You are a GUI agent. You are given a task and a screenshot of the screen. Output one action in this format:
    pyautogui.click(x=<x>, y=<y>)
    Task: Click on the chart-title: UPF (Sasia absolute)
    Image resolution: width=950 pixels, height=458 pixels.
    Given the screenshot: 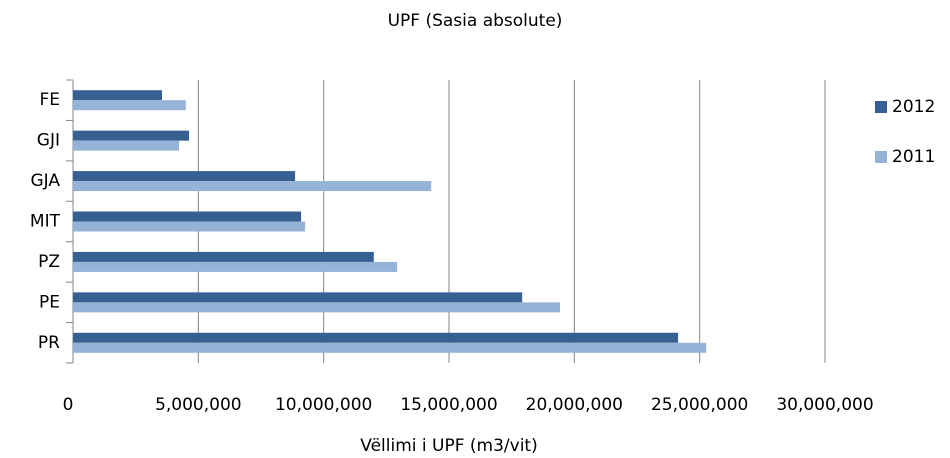 What is the action you would take?
    pyautogui.click(x=475, y=21)
    